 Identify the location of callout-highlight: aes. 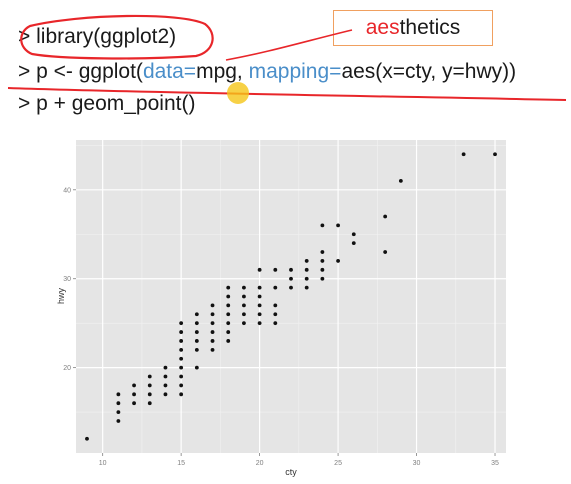
(382, 27).